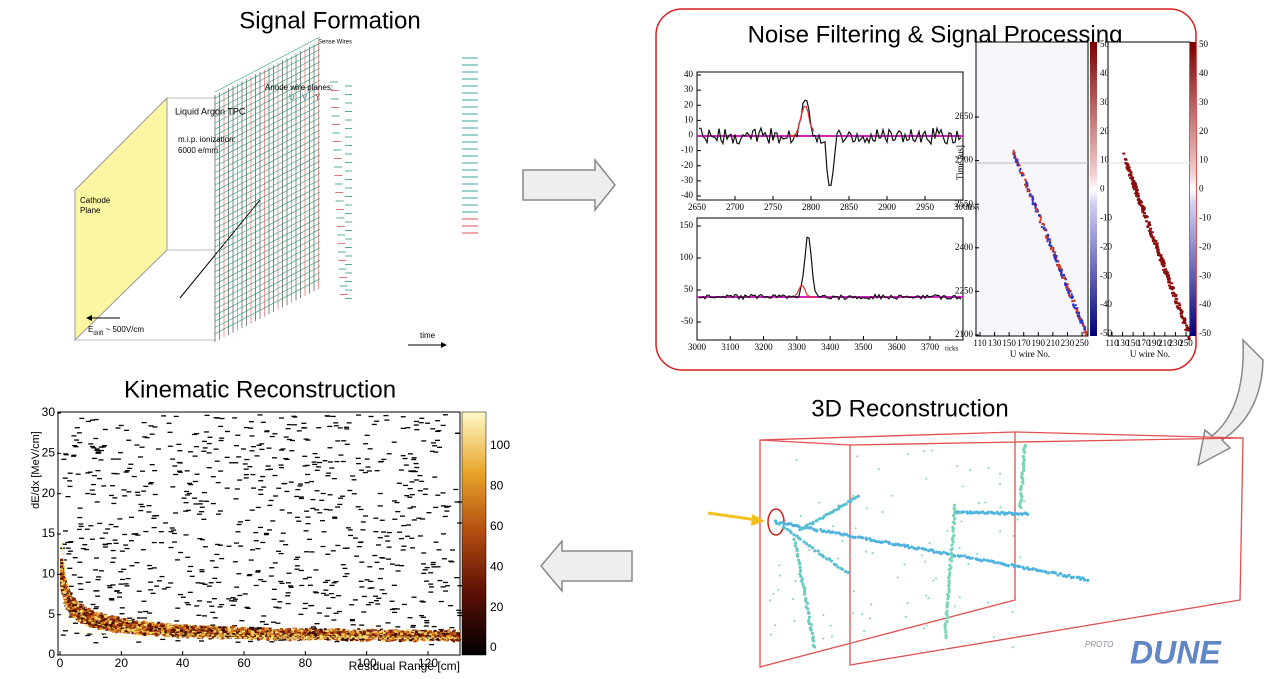  I want to click on label: Sense Wires, so click(335, 43).